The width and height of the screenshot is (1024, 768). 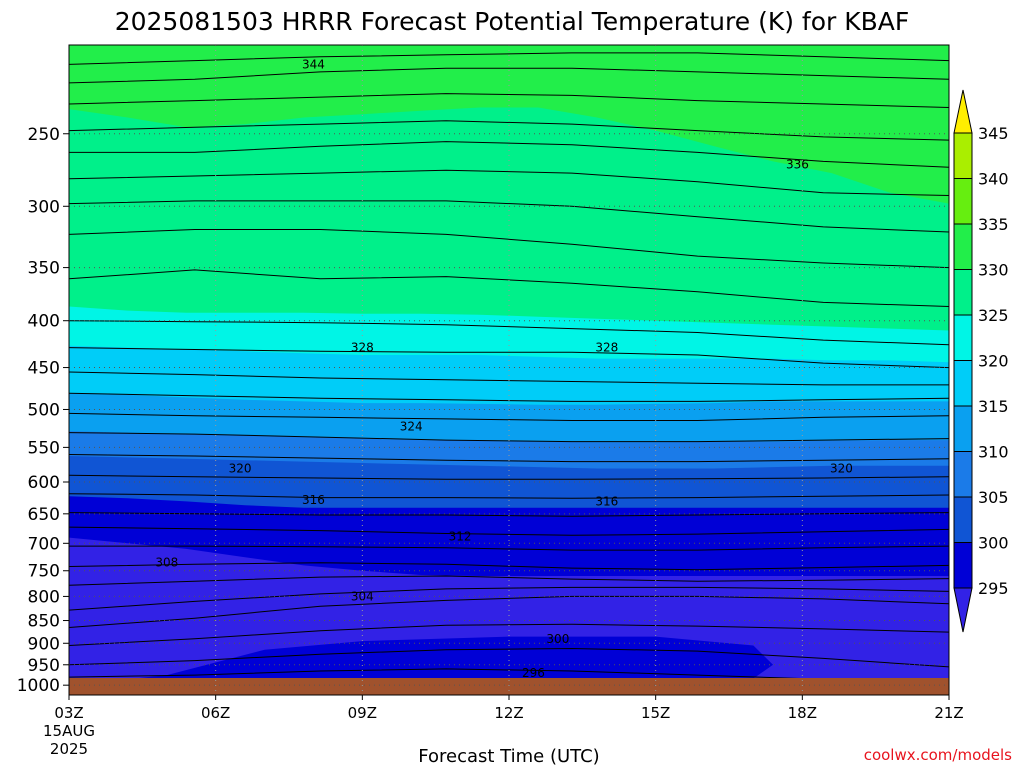 What do you see at coordinates (655, 713) in the screenshot?
I see `x-tick-label: 15Z` at bounding box center [655, 713].